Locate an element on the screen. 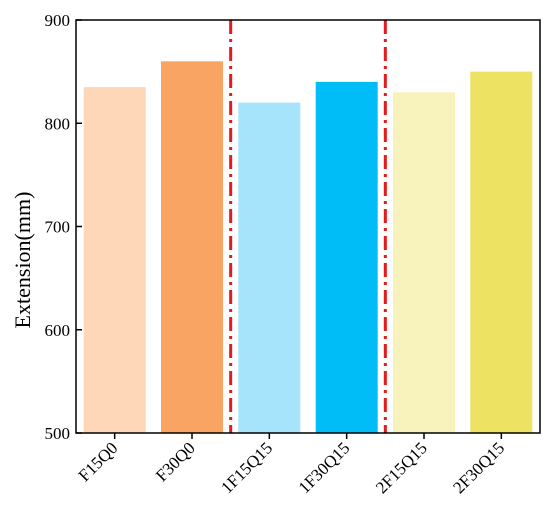 This screenshot has width=550, height=526. x-tick-label-F30Q0: F30Q0 is located at coordinates (175, 461).